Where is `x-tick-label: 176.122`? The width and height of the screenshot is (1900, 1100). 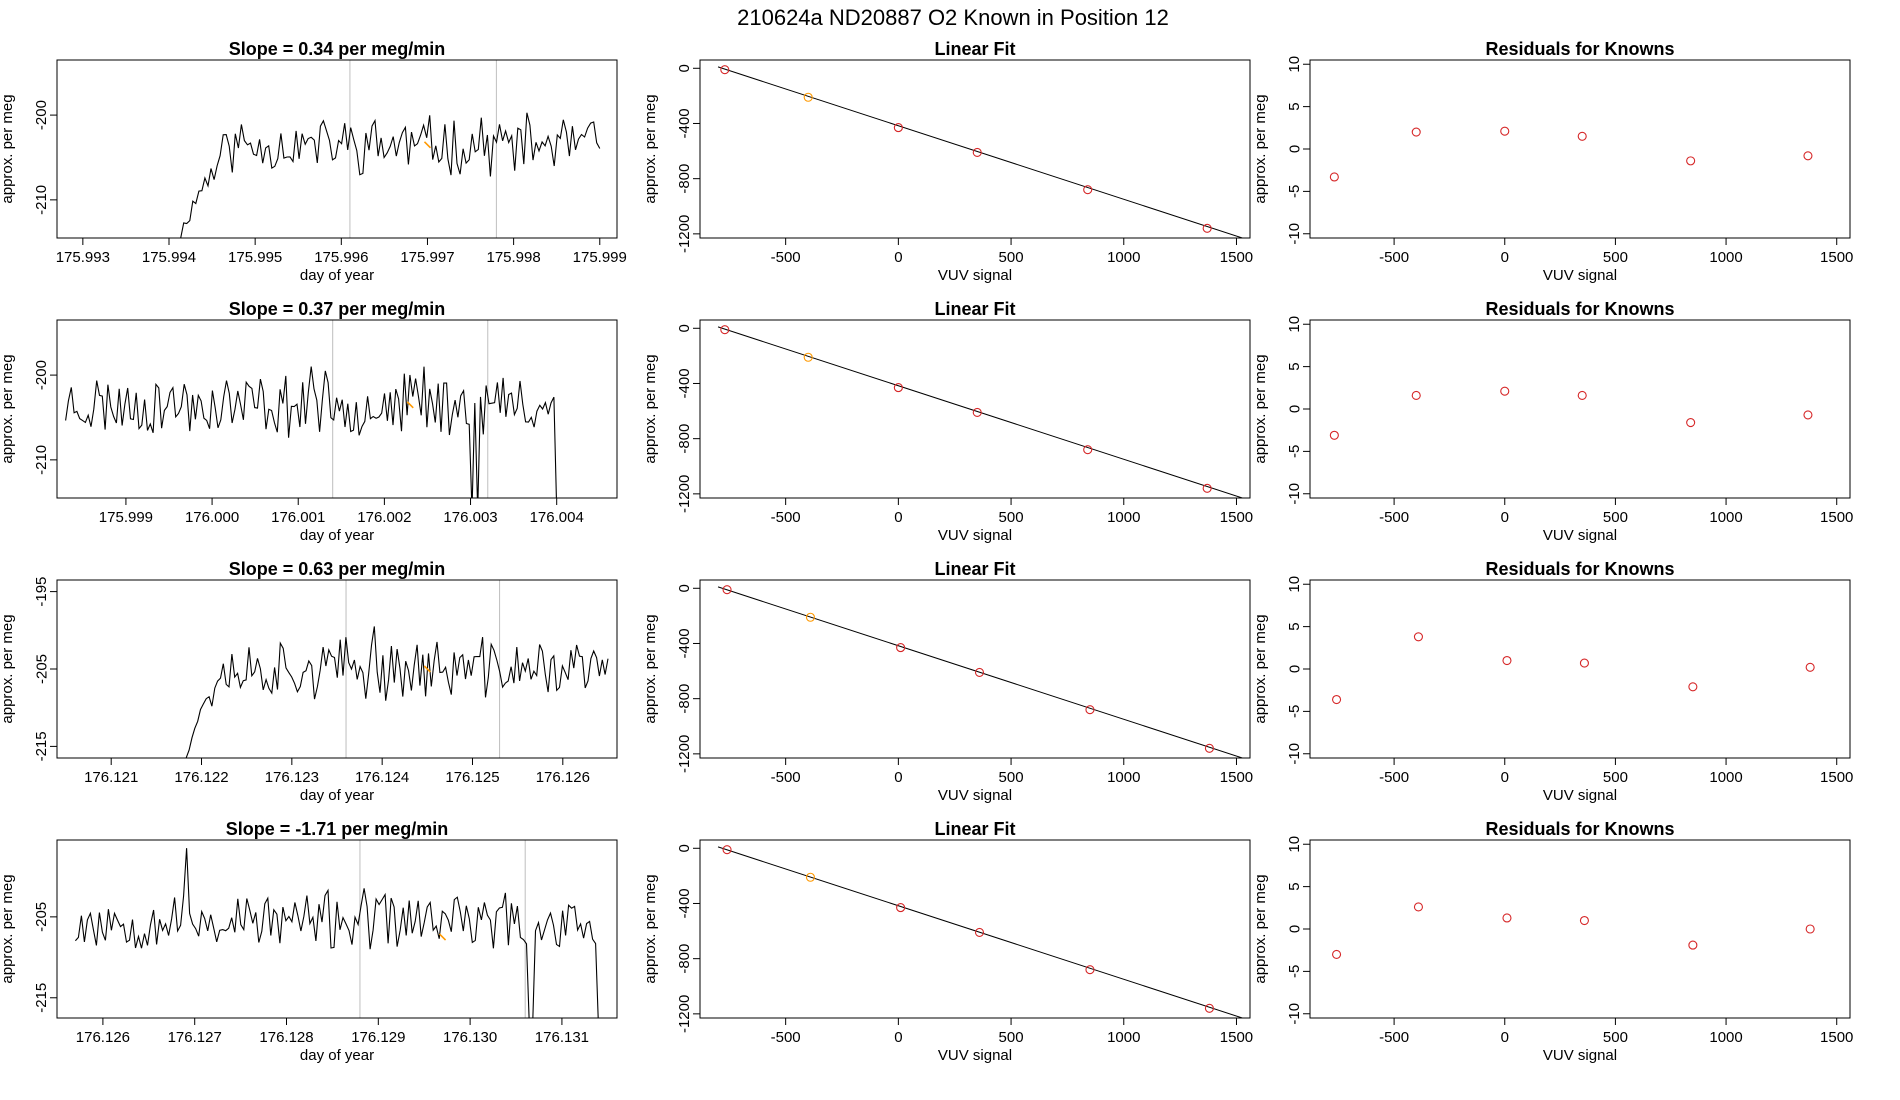 x-tick-label: 176.122 is located at coordinates (201, 777).